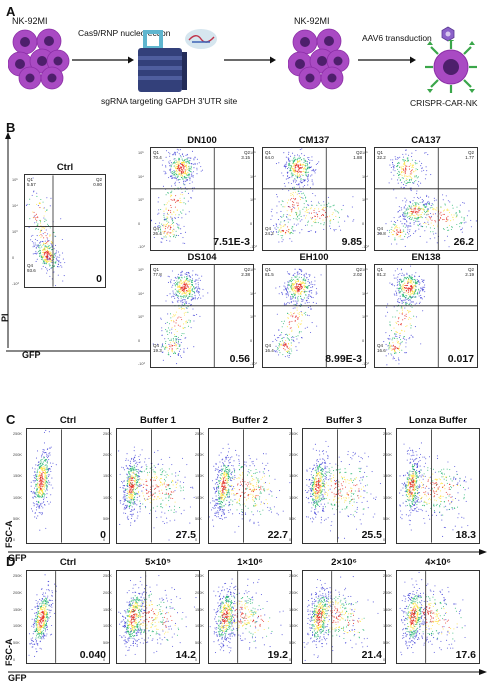  What do you see at coordinates (141, 270) in the screenshot?
I see `y-tick-label: 10⁵` at bounding box center [141, 270].